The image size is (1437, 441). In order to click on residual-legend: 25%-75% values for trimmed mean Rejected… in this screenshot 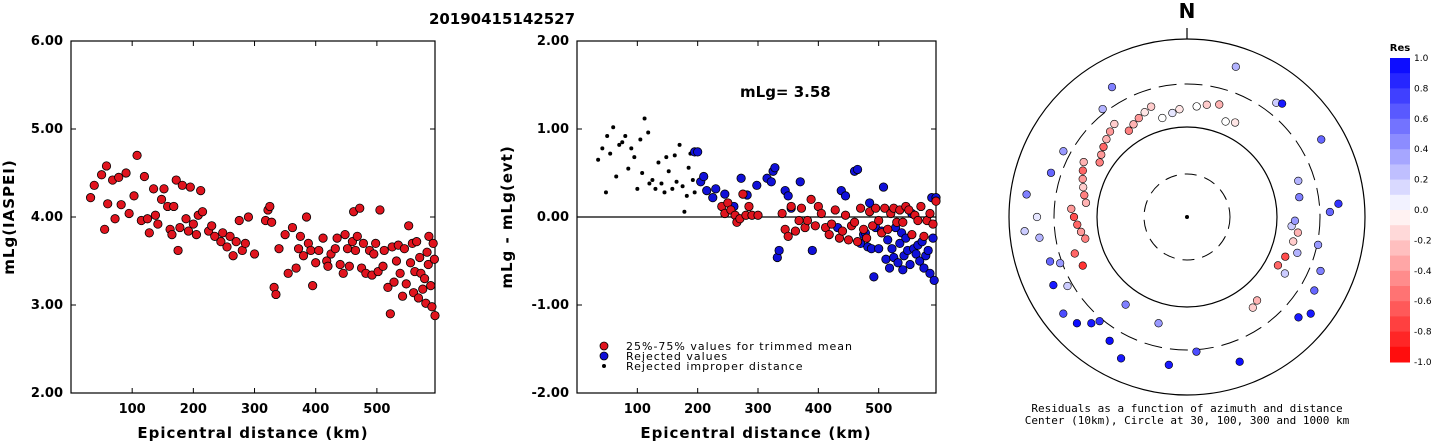, I will do `click(725, 356)`.